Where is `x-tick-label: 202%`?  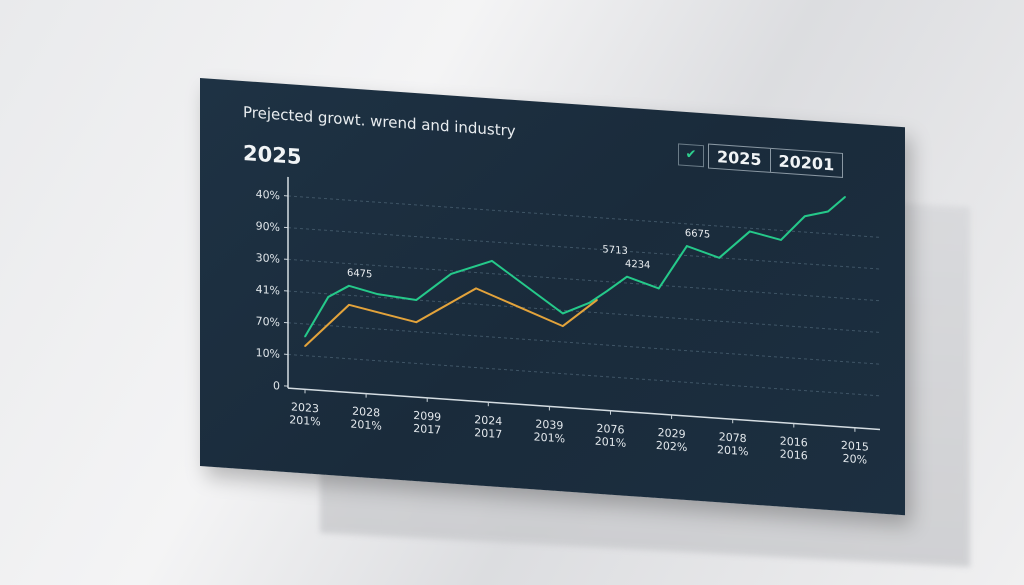 x-tick-label: 202% is located at coordinates (671, 446).